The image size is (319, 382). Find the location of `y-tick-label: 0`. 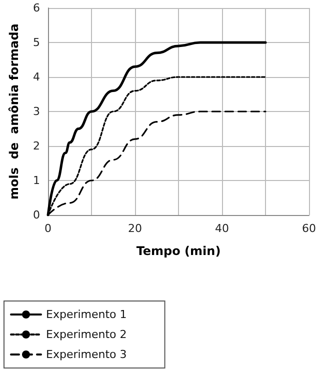

y-tick-label: 0 is located at coordinates (36, 215).